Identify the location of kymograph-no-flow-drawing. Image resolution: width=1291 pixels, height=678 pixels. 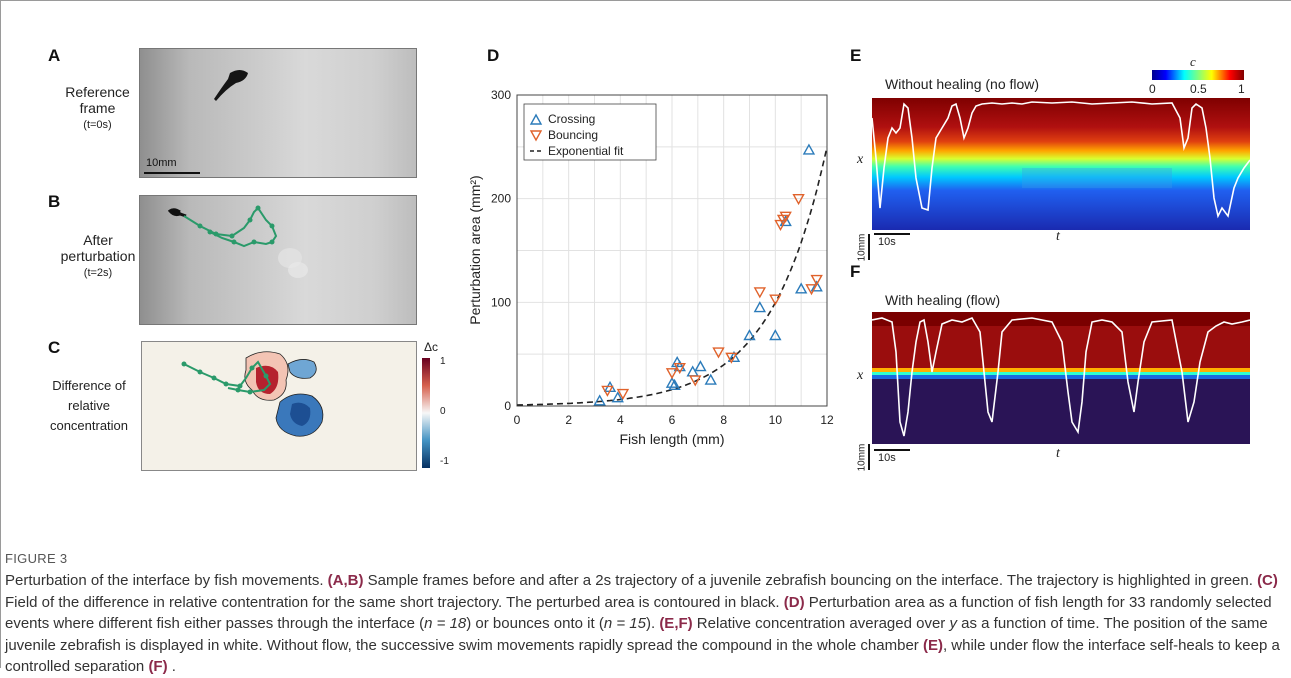
(1061, 164).